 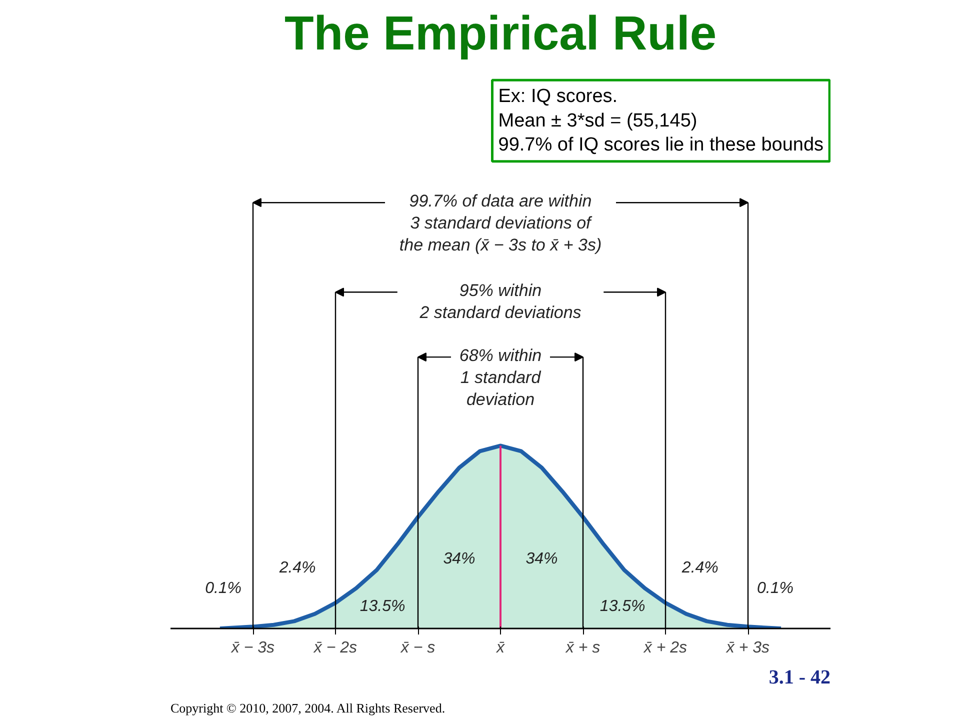 What do you see at coordinates (308, 708) in the screenshot?
I see `text: Copyright © 2010, 2007, 2004. All Rights Reserved.` at bounding box center [308, 708].